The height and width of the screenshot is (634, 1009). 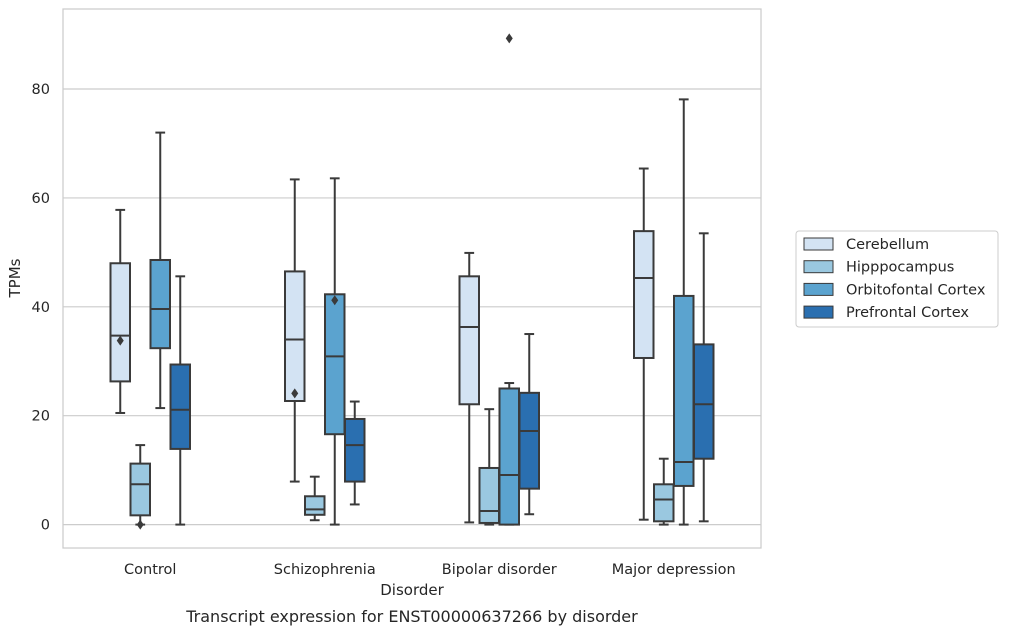 I want to click on legend-frame, so click(x=897, y=279).